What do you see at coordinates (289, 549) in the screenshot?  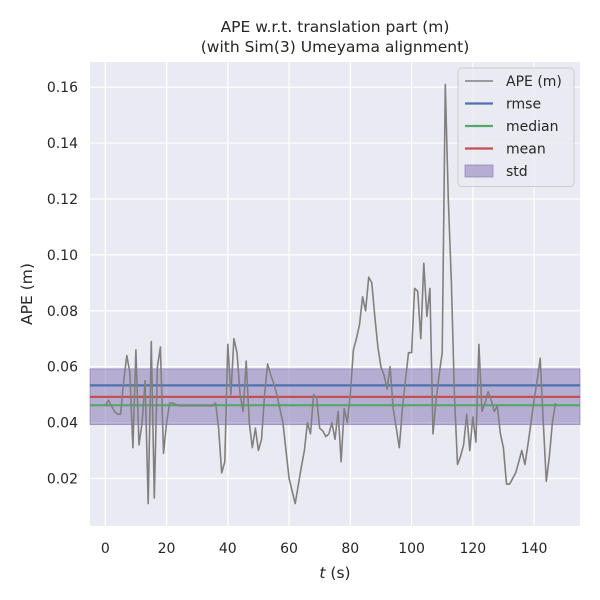 I see `x-tick-label: 60` at bounding box center [289, 549].